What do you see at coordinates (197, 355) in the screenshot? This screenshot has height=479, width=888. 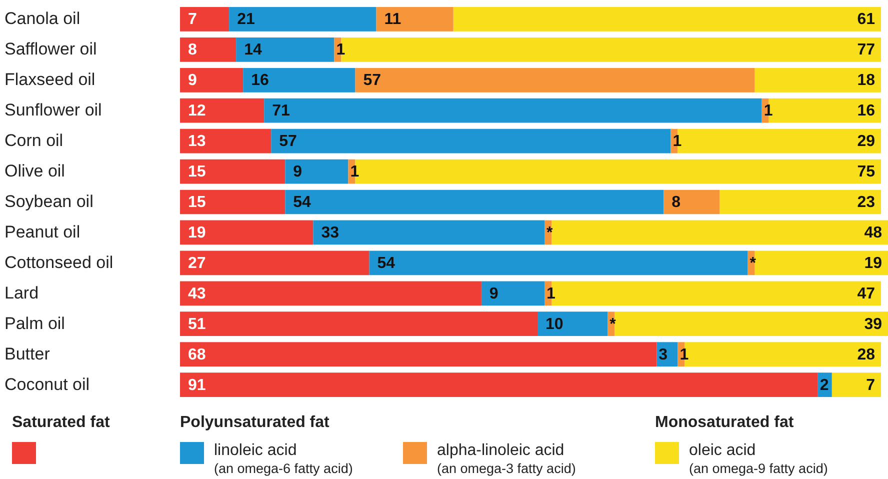 I see `data-label: 68` at bounding box center [197, 355].